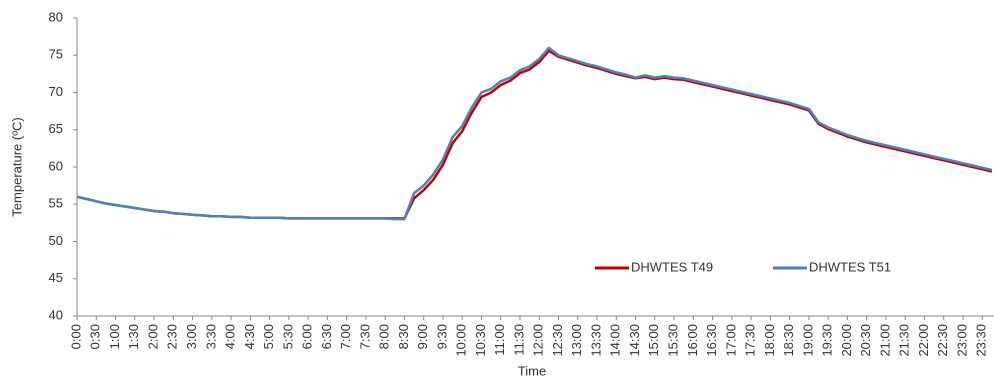 This screenshot has height=385, width=994. What do you see at coordinates (615, 340) in the screenshot?
I see `x-tick-label: 14:00` at bounding box center [615, 340].